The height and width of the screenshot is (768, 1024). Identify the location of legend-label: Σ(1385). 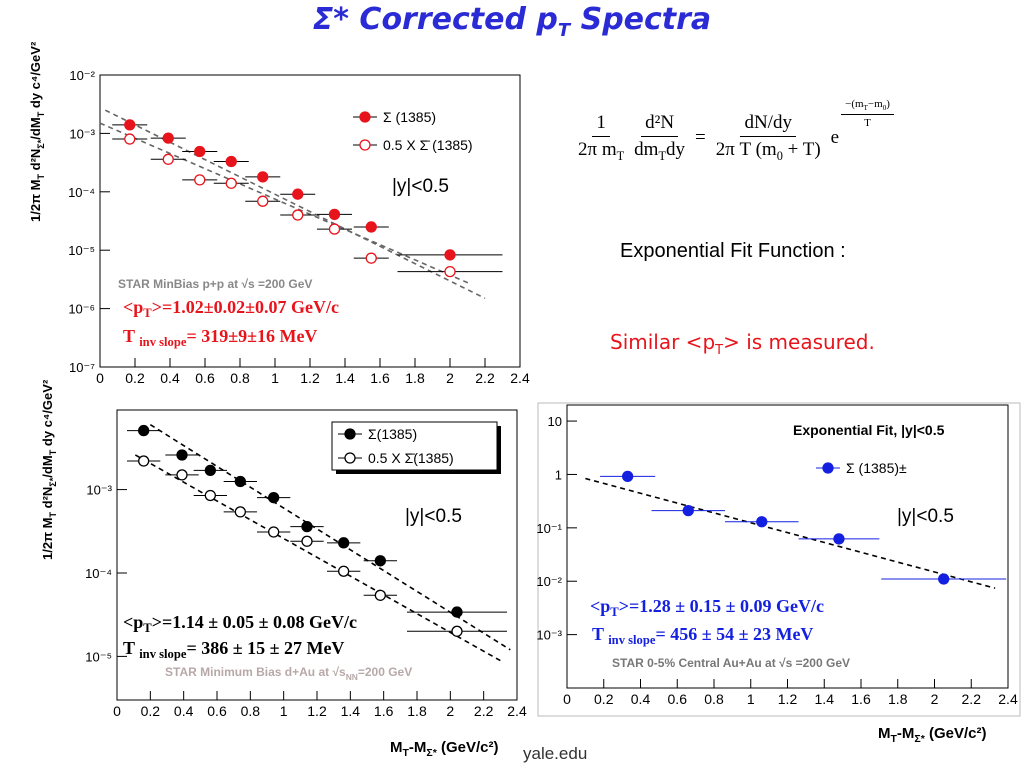
(392, 434).